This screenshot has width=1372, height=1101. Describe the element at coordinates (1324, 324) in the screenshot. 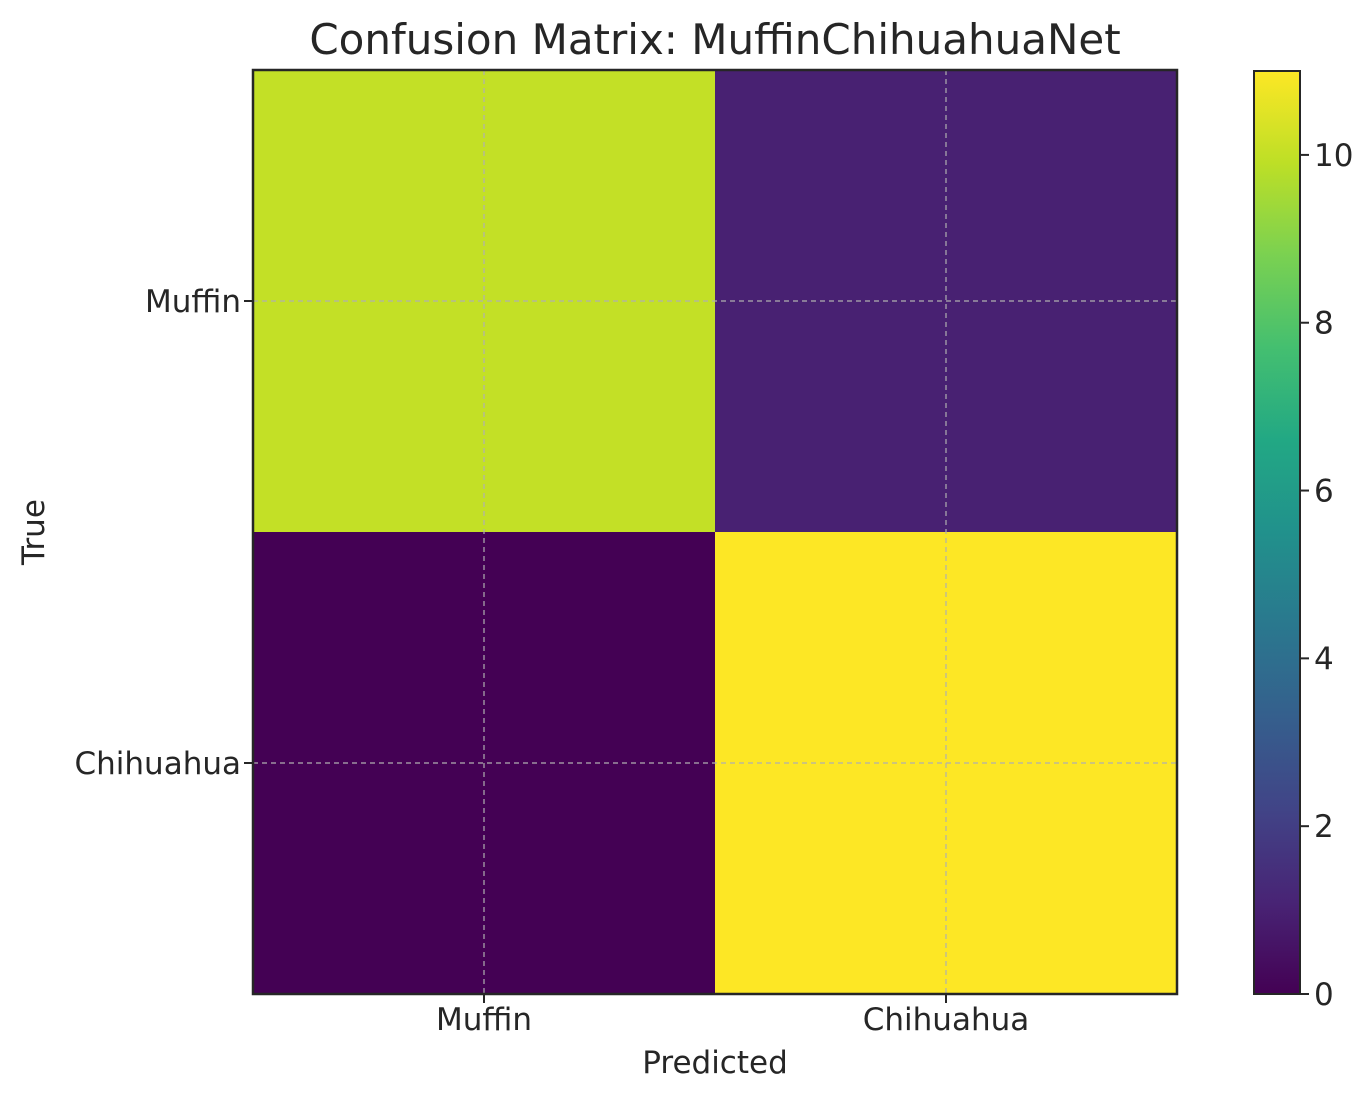

I see `colorbar-tick-label: 8` at that location.